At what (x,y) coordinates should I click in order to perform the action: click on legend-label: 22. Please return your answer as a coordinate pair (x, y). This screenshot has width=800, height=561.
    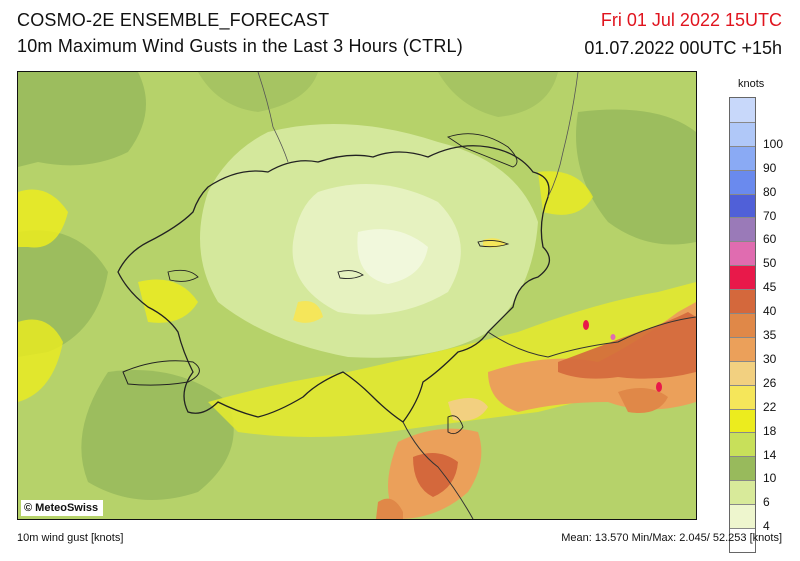
    Looking at the image, I should click on (770, 406).